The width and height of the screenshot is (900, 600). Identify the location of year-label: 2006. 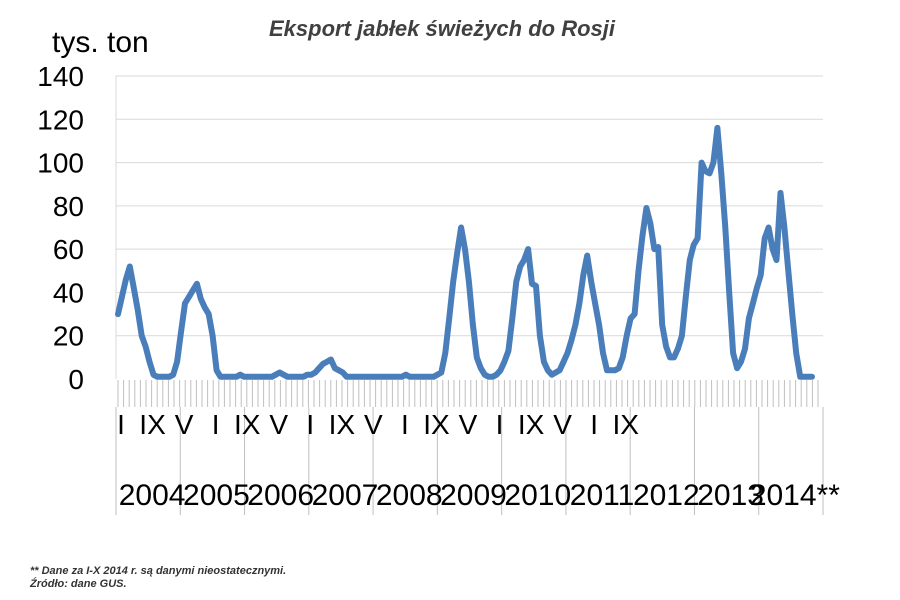
(280, 495).